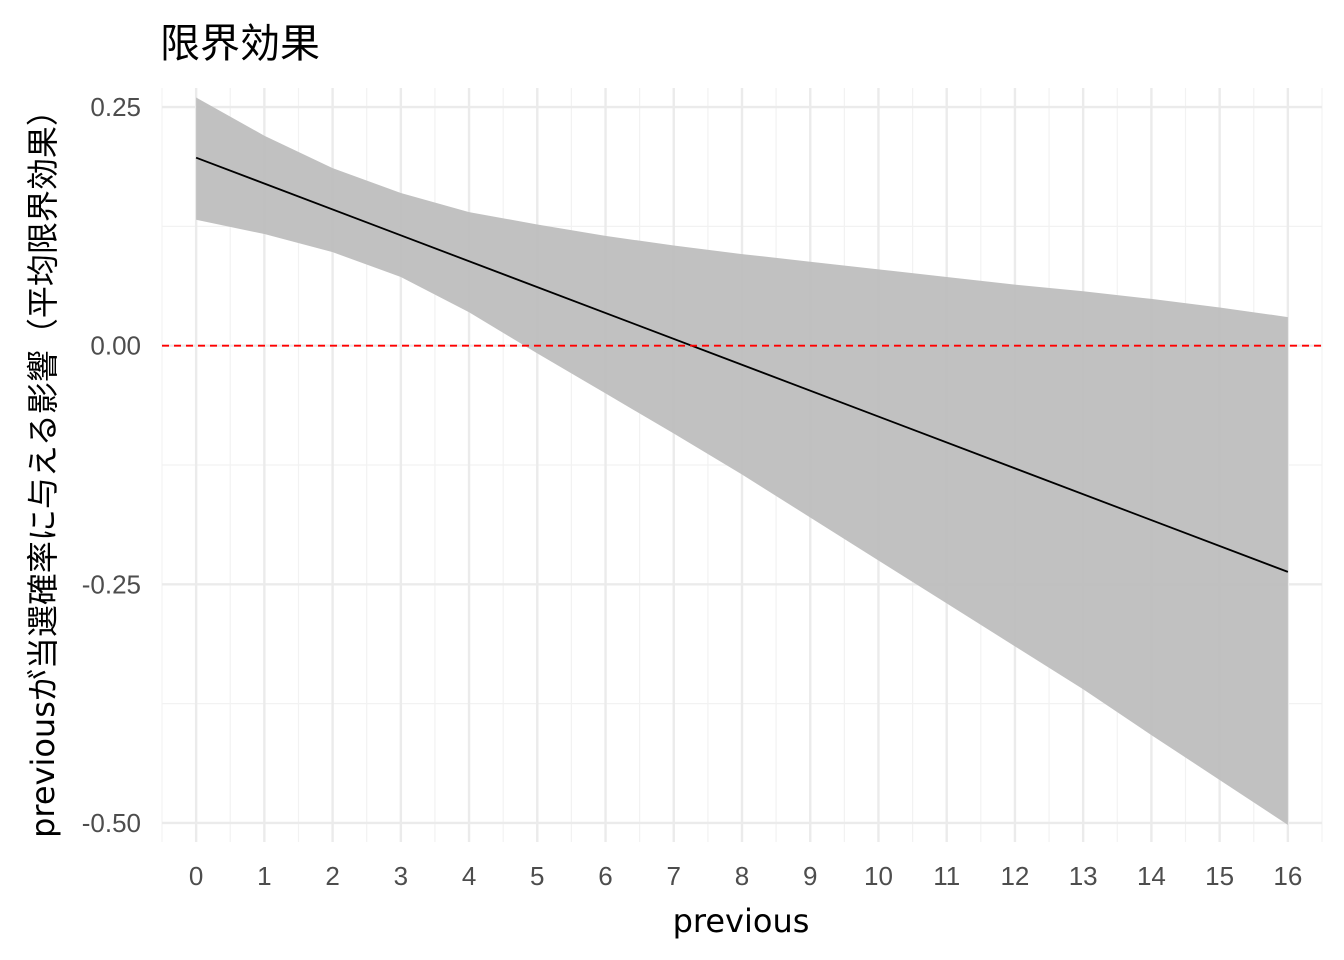  What do you see at coordinates (537, 876) in the screenshot?
I see `x-tick-label: 5` at bounding box center [537, 876].